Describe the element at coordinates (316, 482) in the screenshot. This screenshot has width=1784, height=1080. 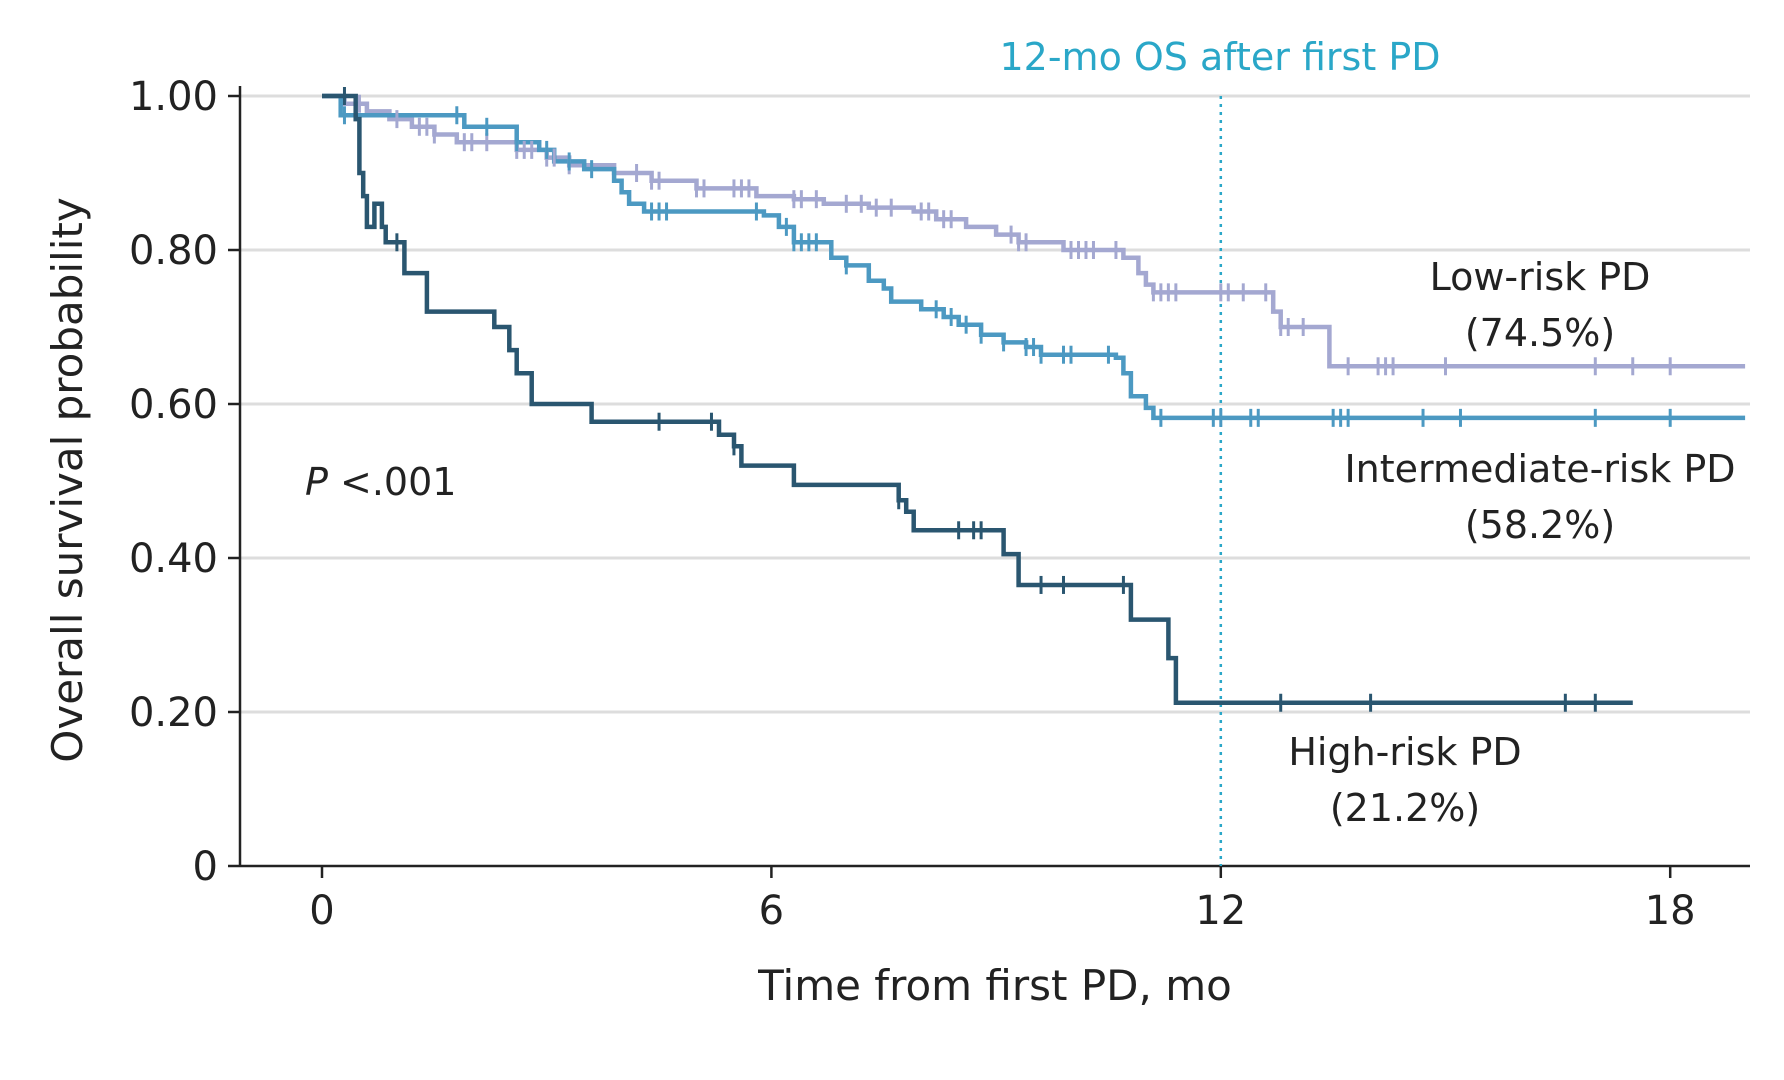
I see `p-value-italic: P` at that location.